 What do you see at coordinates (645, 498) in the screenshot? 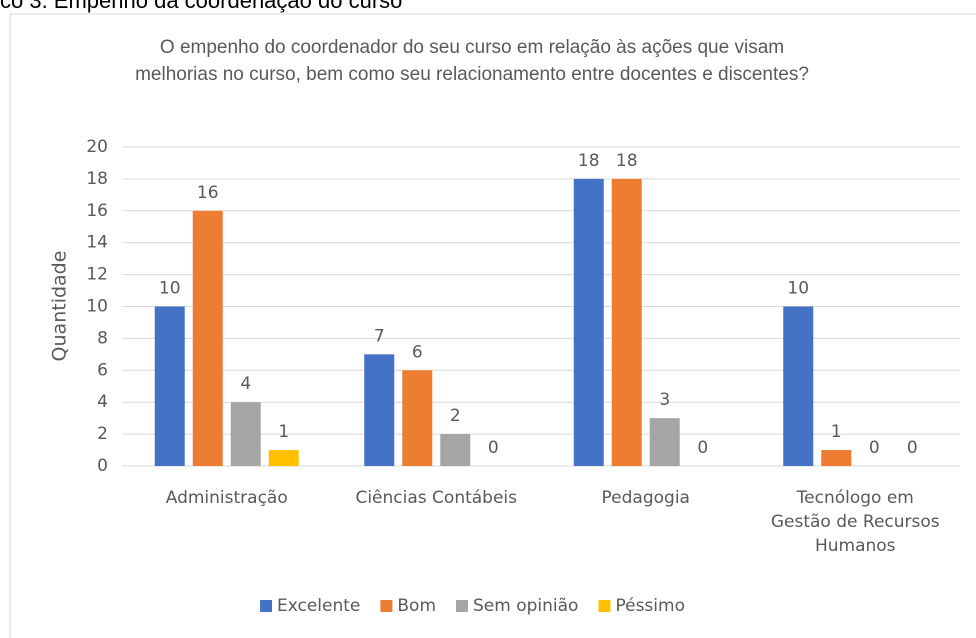
I see `x-tick-label: Pedagogia` at bounding box center [645, 498].